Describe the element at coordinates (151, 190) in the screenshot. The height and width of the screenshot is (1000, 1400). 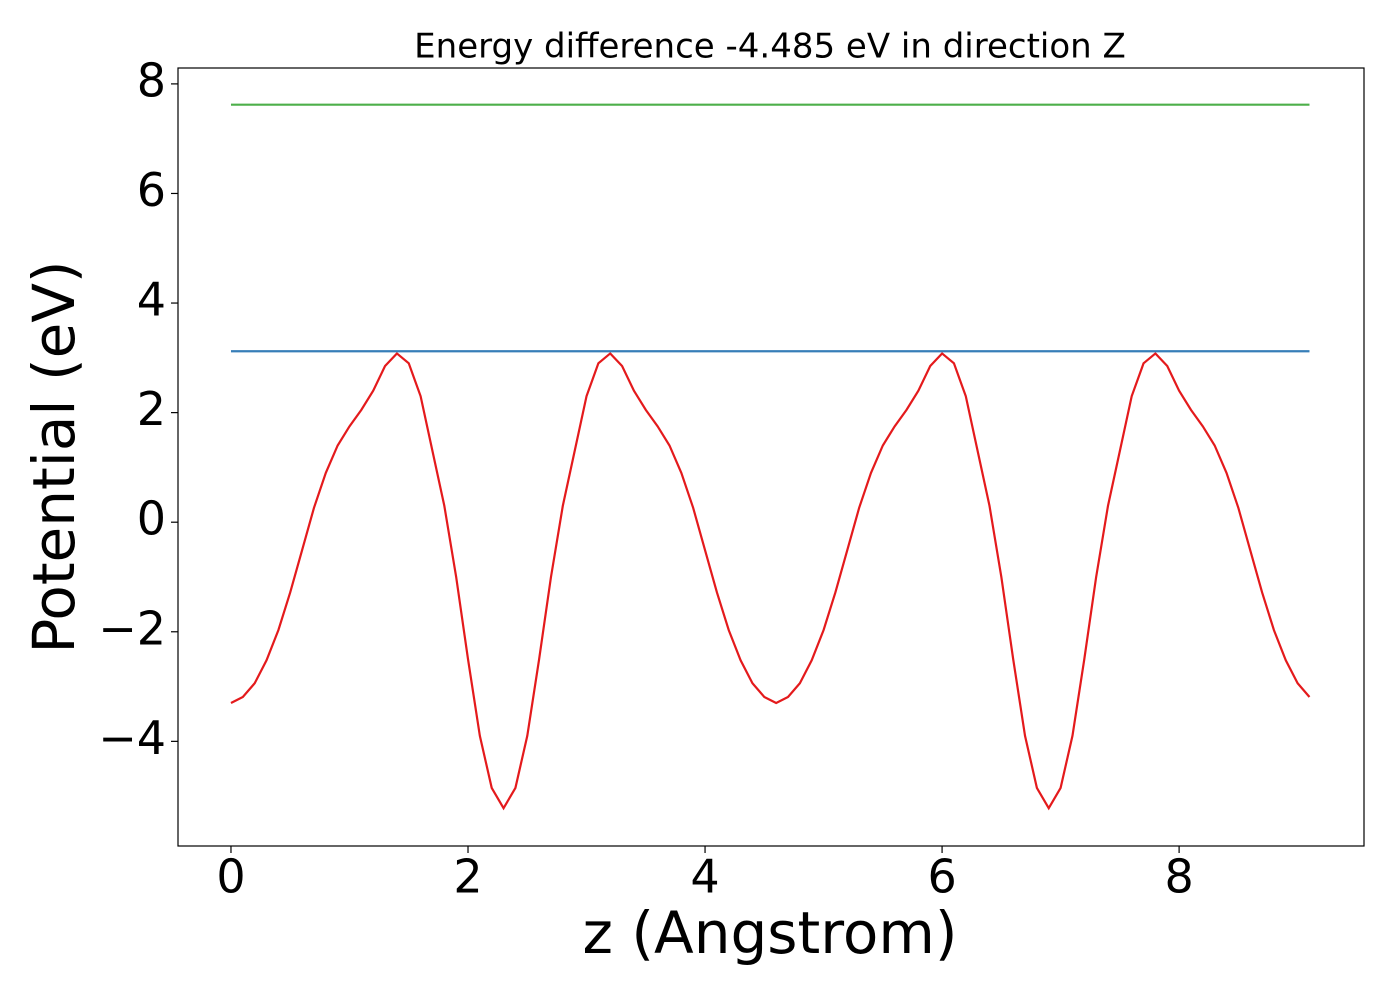
I see `y-tick-label: 6` at that location.